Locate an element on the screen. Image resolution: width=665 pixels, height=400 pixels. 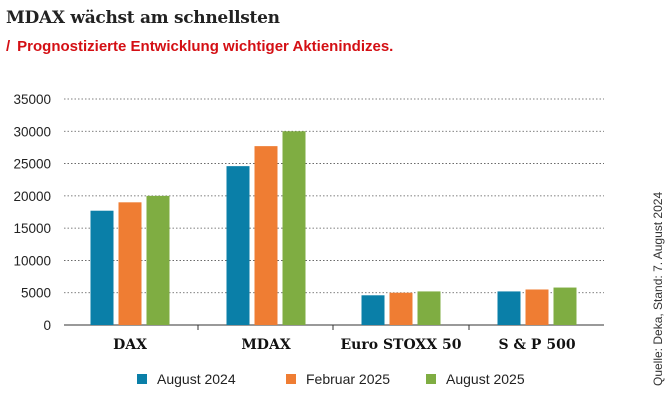
y-tick-label: 25000 is located at coordinates (32, 164).